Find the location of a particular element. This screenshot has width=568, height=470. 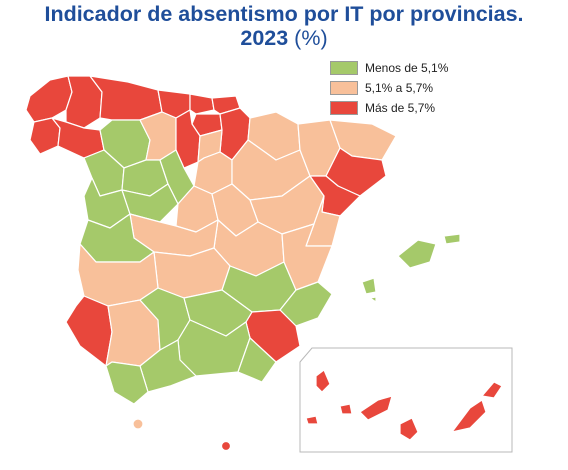

legend-label-low: Menos de 5,1% is located at coordinates (407, 68).